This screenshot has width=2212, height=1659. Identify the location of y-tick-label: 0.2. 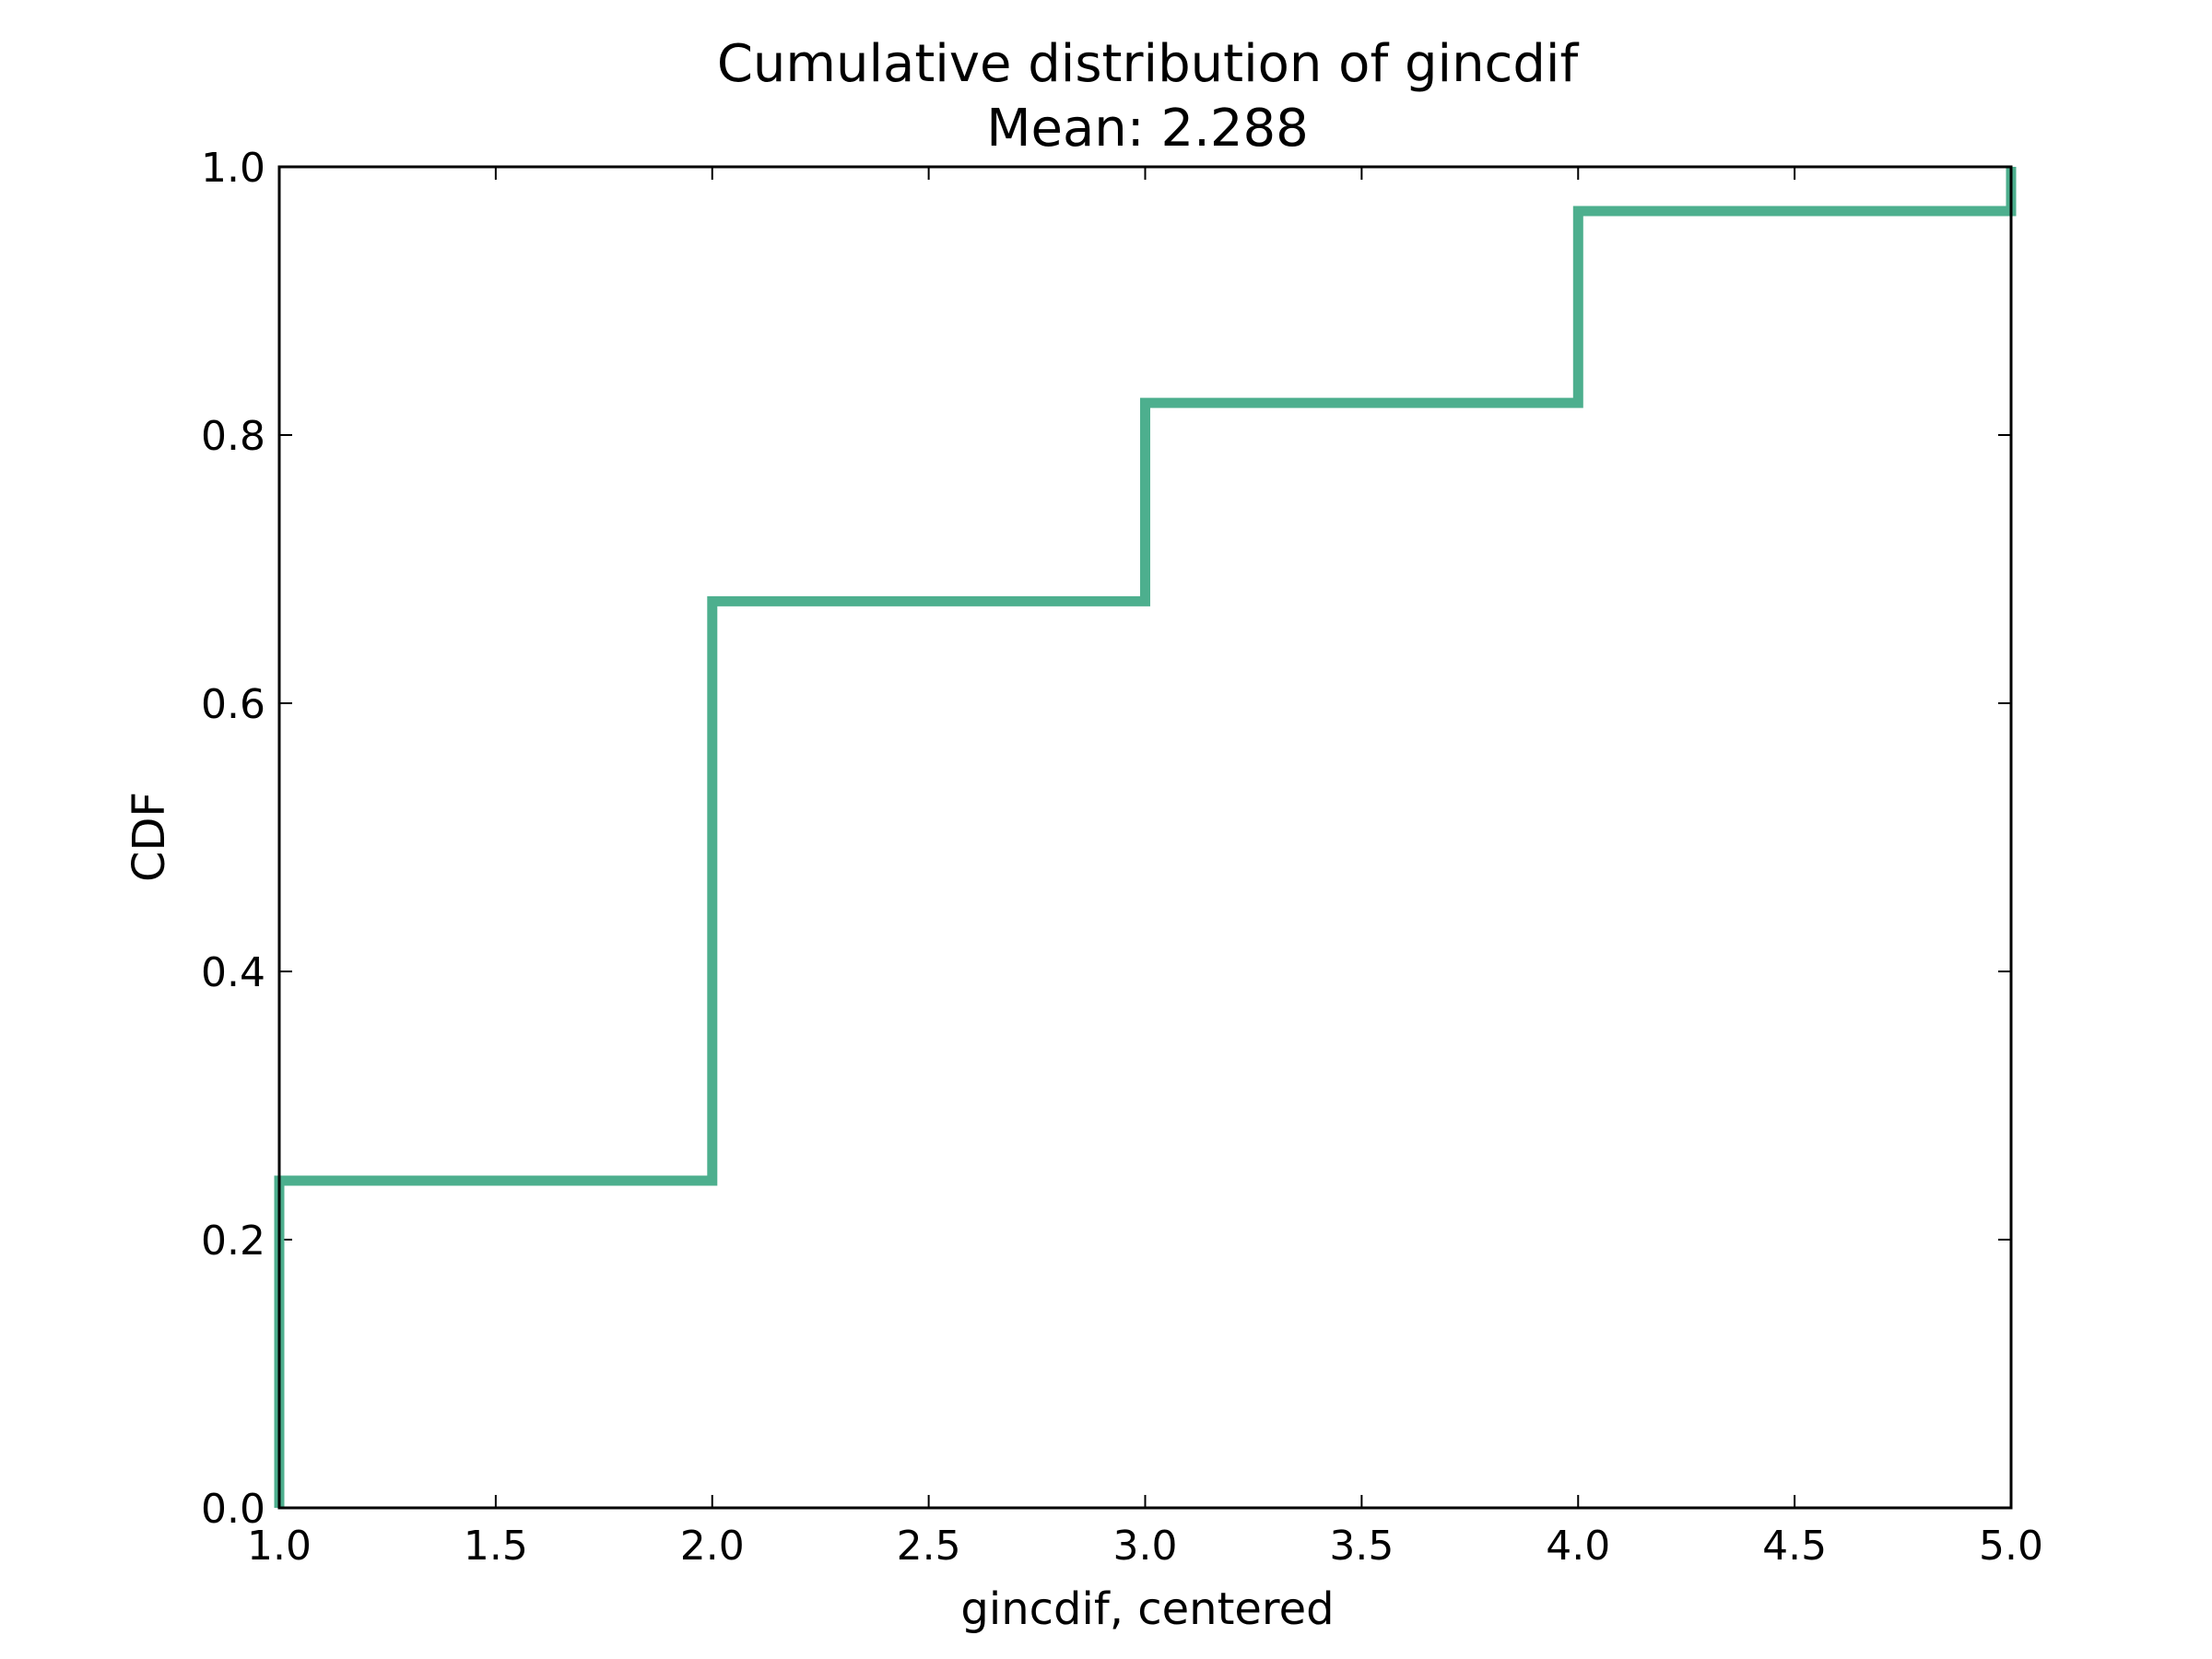
(233, 1241).